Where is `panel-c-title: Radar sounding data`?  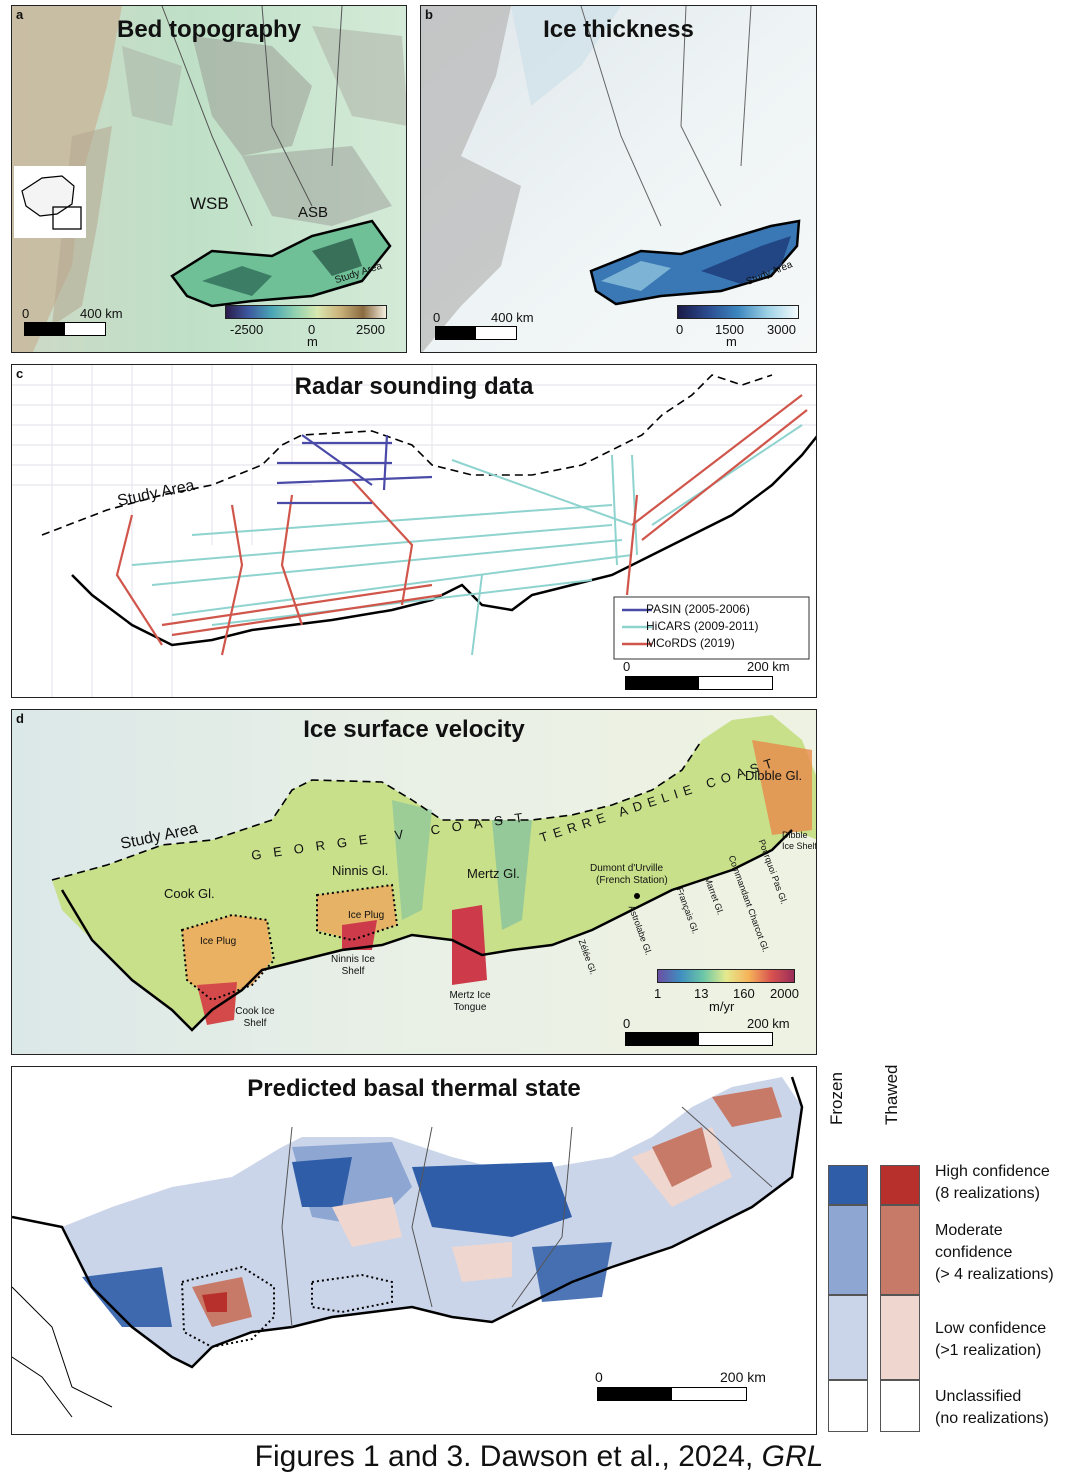
panel-c-title: Radar sounding data is located at coordinates (414, 386).